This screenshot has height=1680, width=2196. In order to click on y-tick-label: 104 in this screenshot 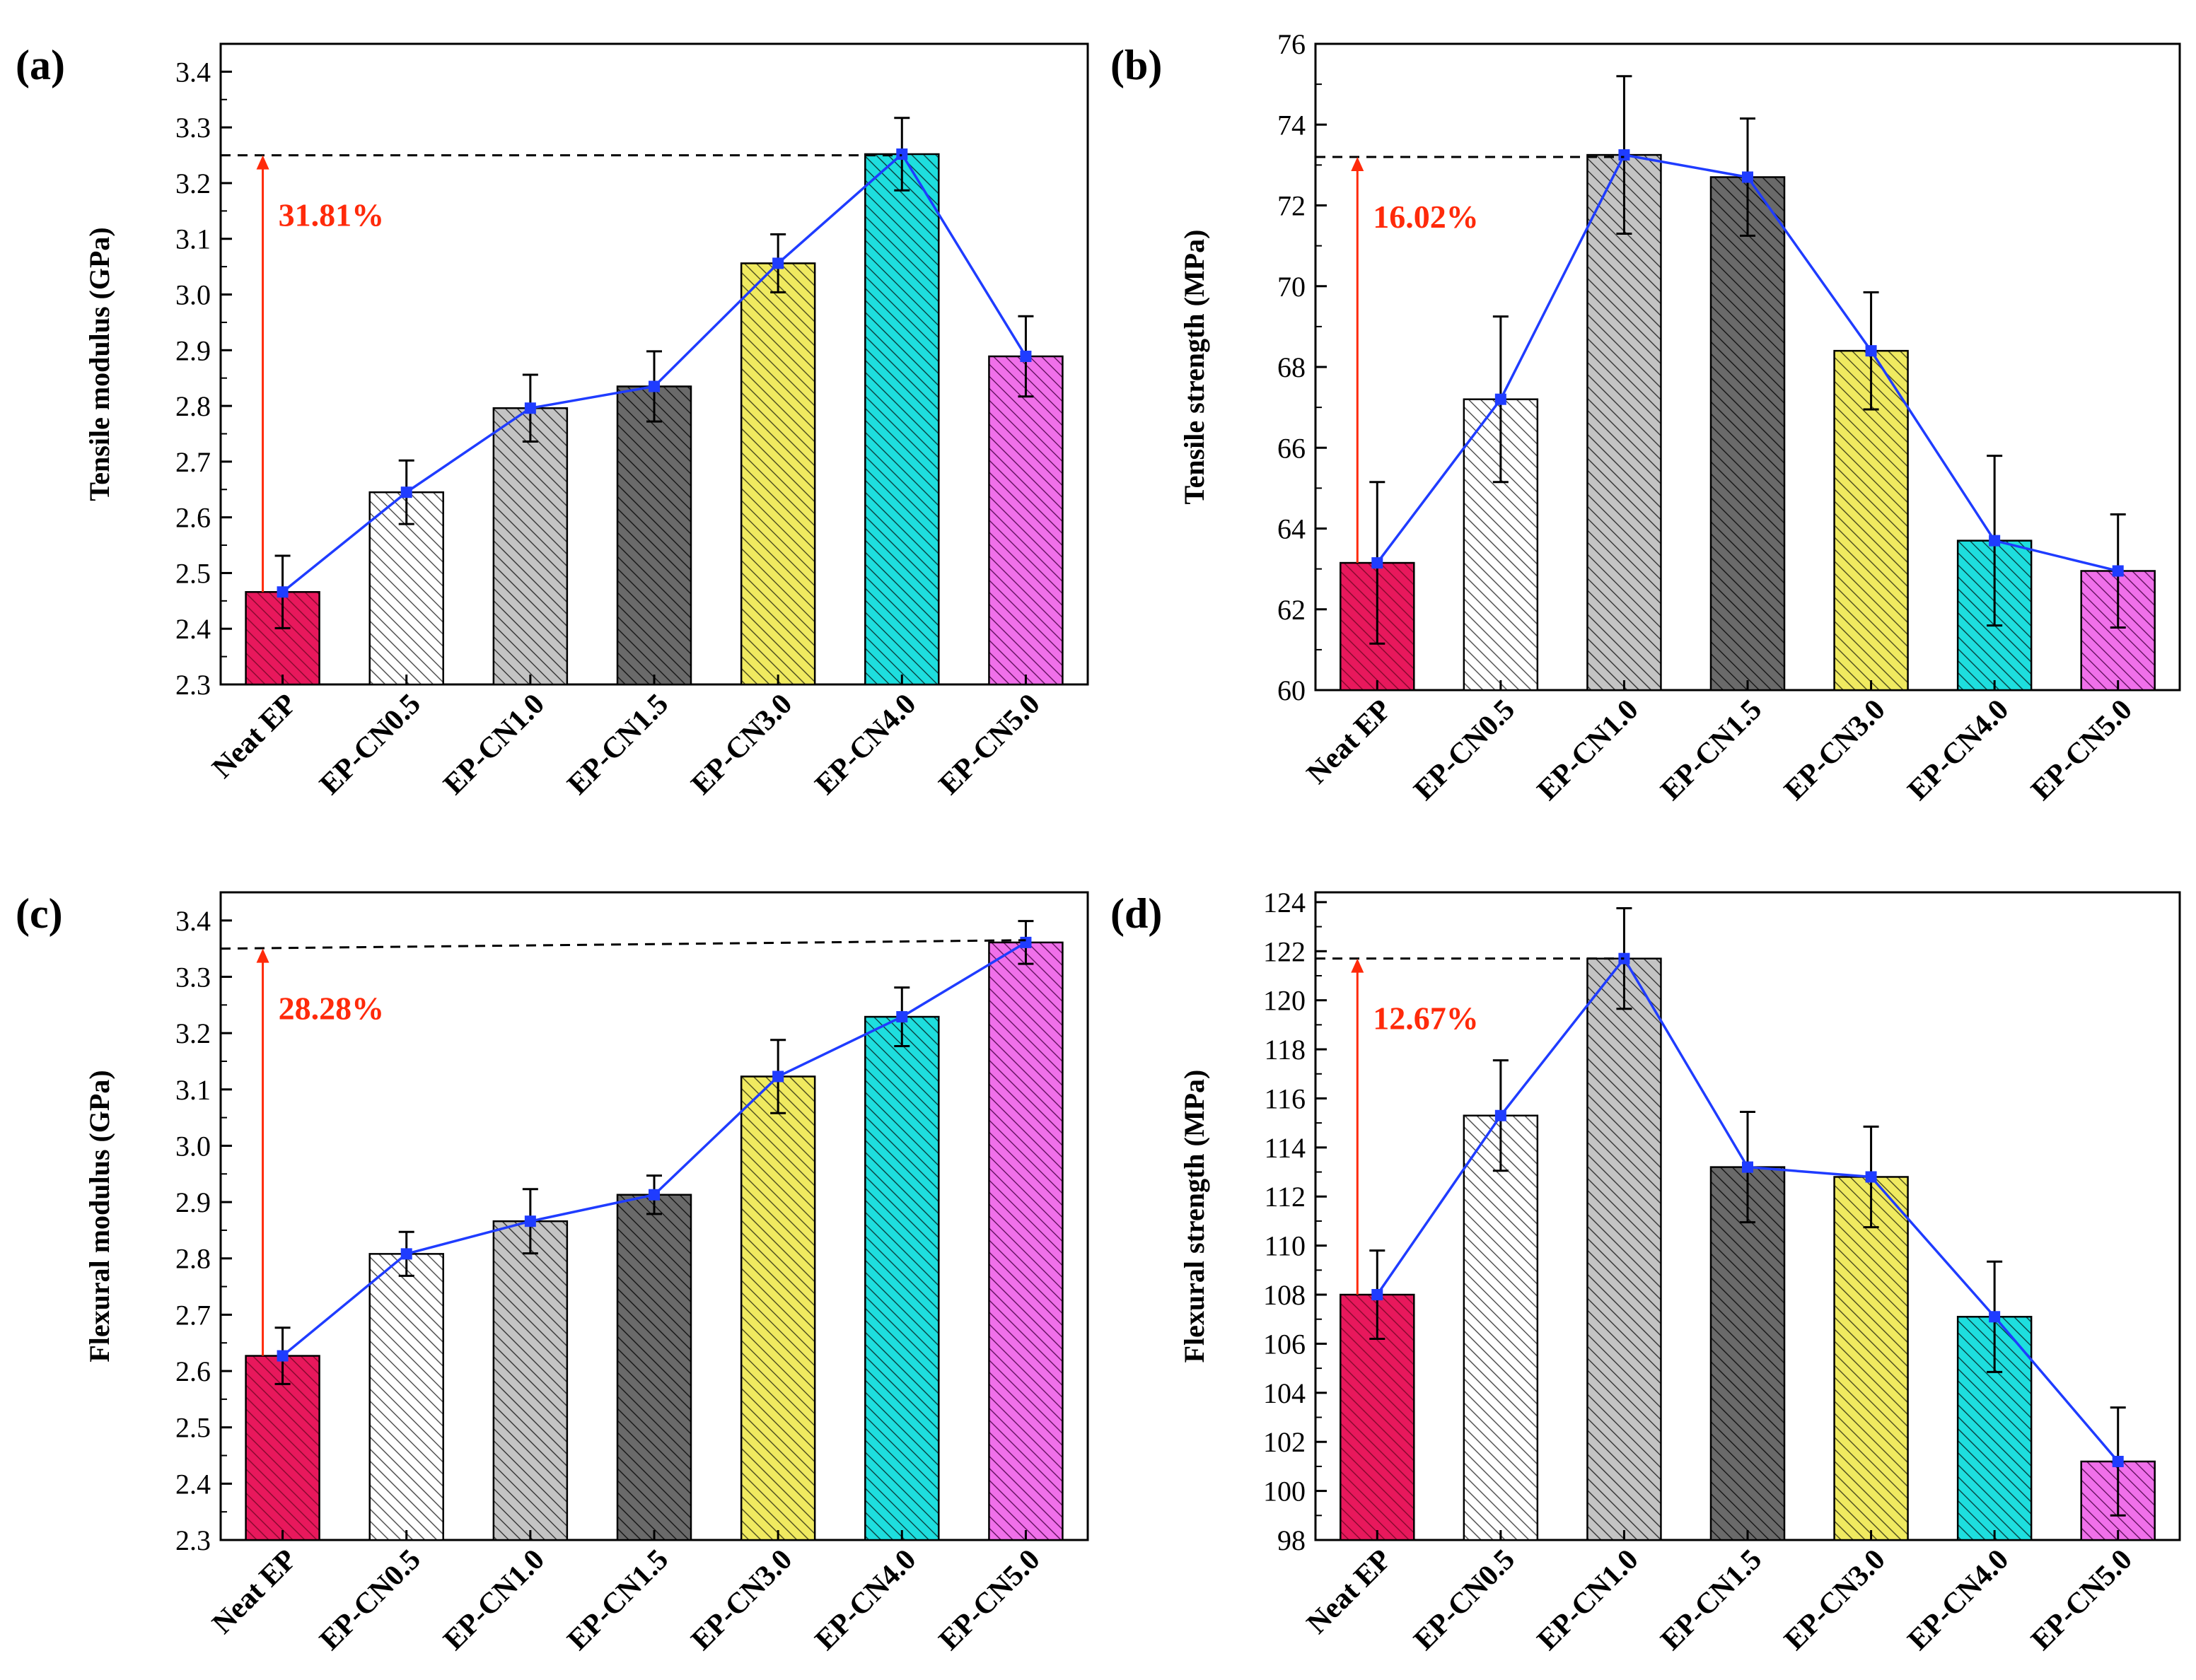, I will do `click(1284, 1393)`.